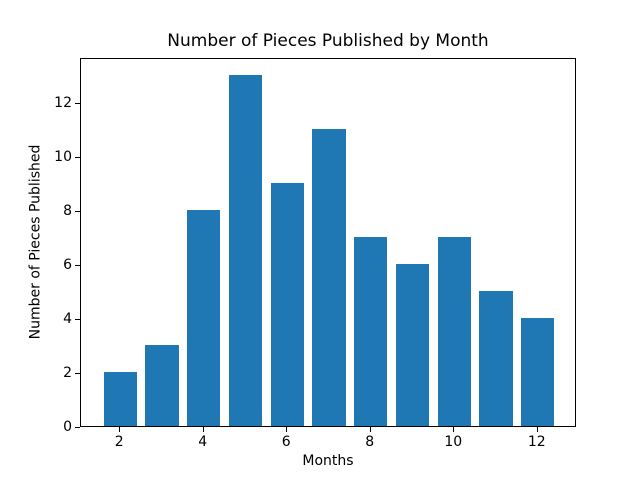  I want to click on x-tick-label: 2, so click(119, 442).